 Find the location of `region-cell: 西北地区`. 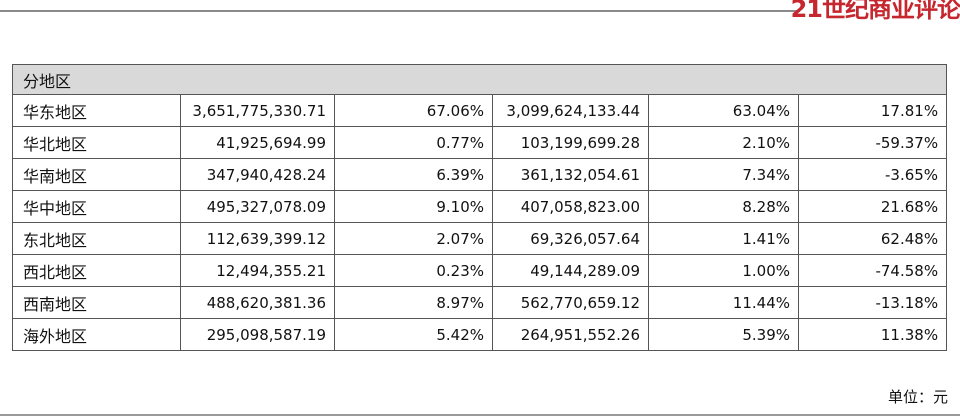

region-cell: 西北地区 is located at coordinates (96, 270).